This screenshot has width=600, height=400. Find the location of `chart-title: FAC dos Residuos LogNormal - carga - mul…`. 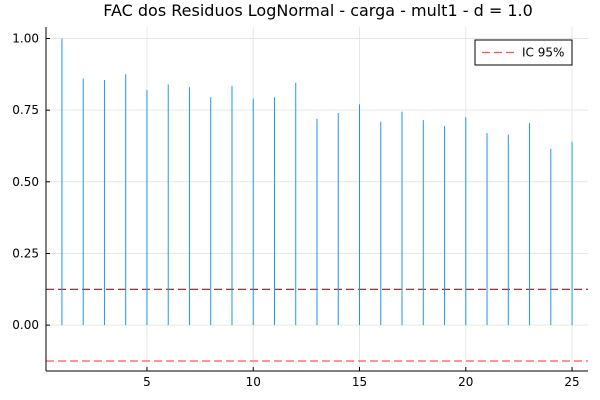

chart-title: FAC dos Residuos LogNormal - carga - mul… is located at coordinates (318, 10).